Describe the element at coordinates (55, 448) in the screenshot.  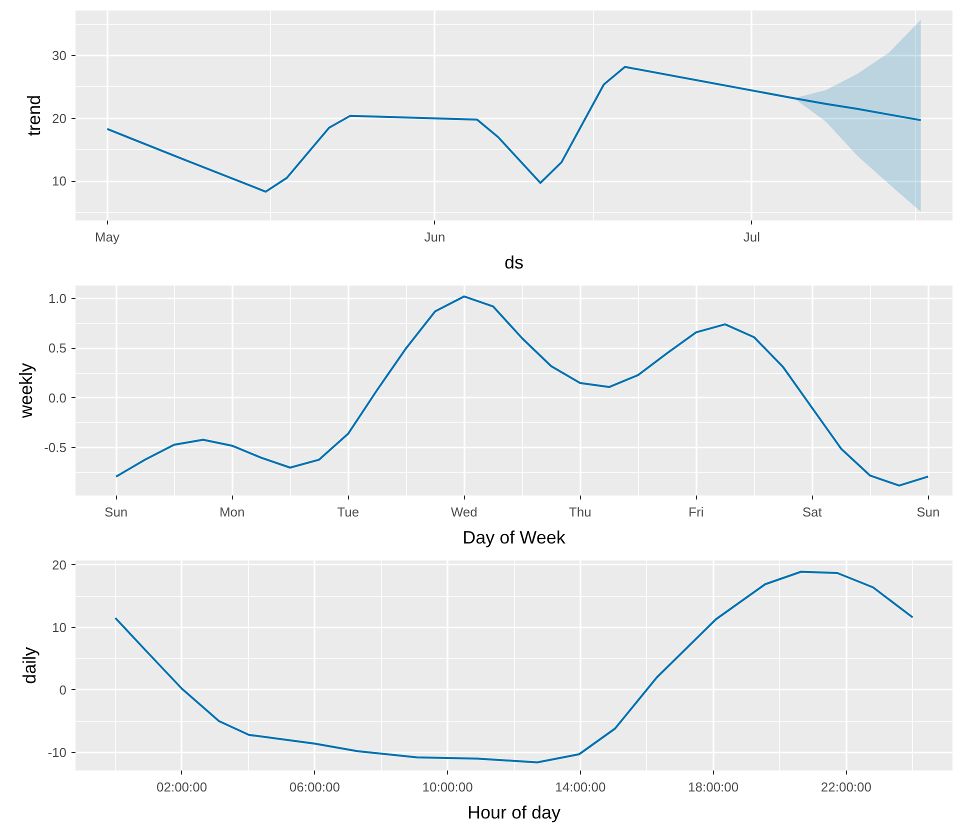
I see `y-tick-label: -0.5` at that location.